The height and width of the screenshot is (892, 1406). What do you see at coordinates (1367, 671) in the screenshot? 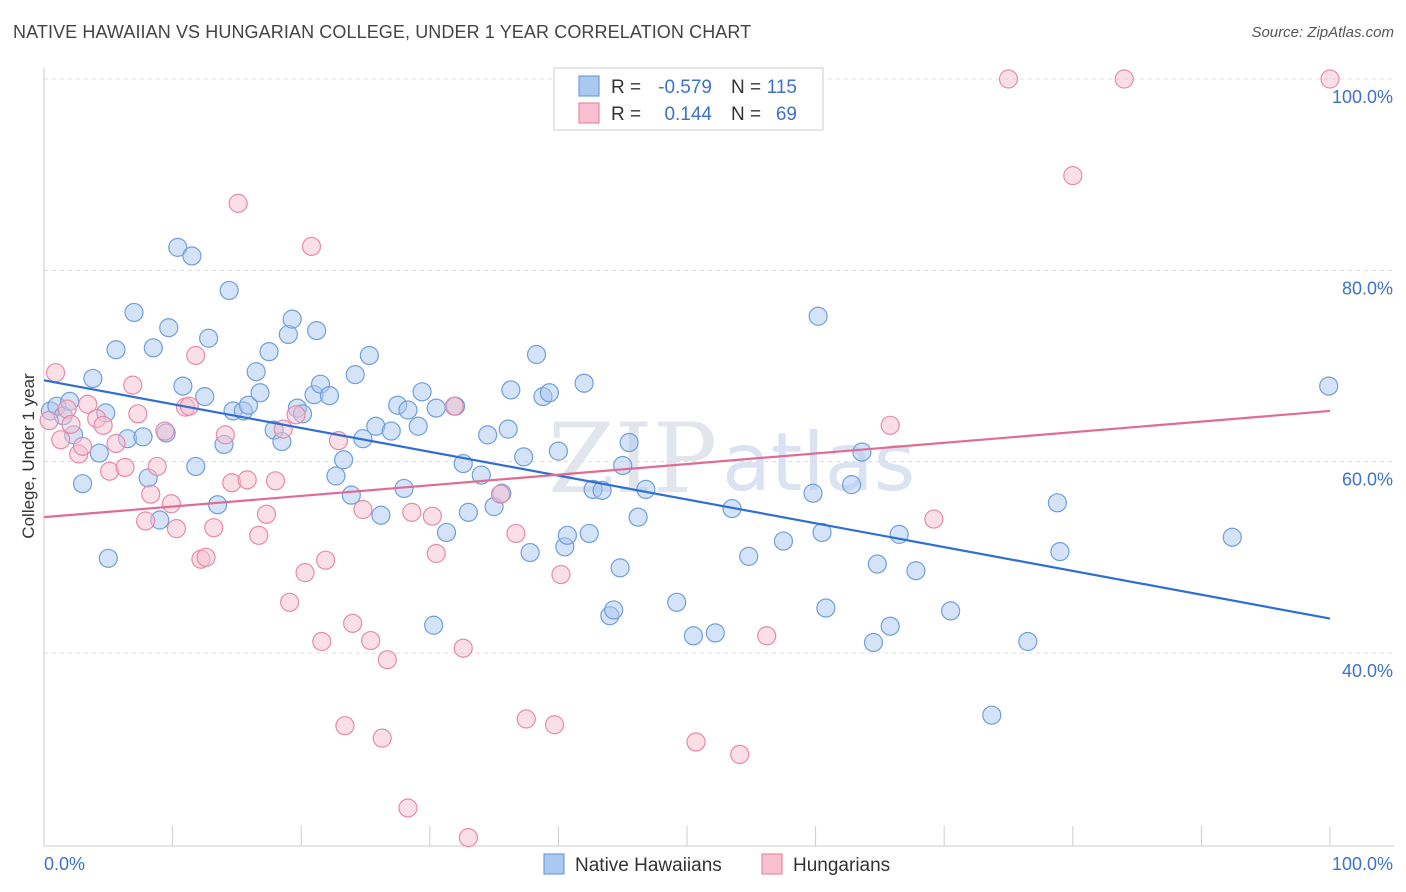
I see `y-tick-label-40: 40.0%` at bounding box center [1367, 671].